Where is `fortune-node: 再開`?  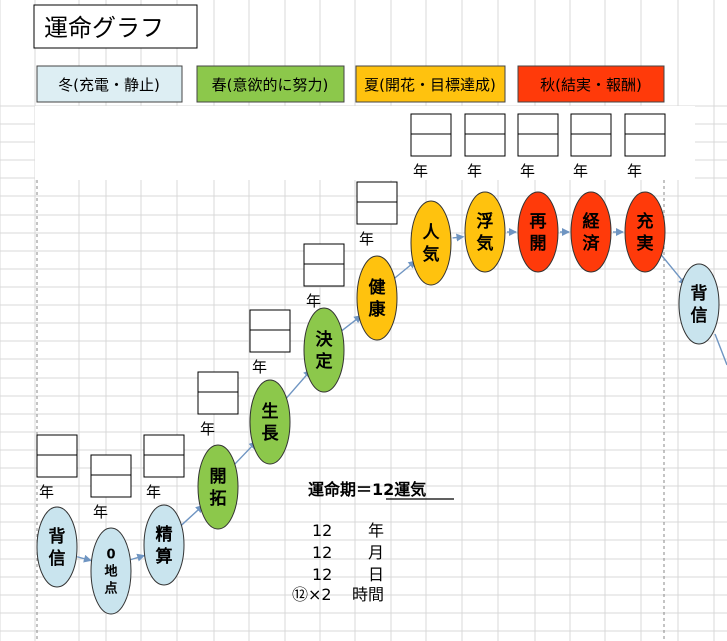
fortune-node: 再開 is located at coordinates (538, 232).